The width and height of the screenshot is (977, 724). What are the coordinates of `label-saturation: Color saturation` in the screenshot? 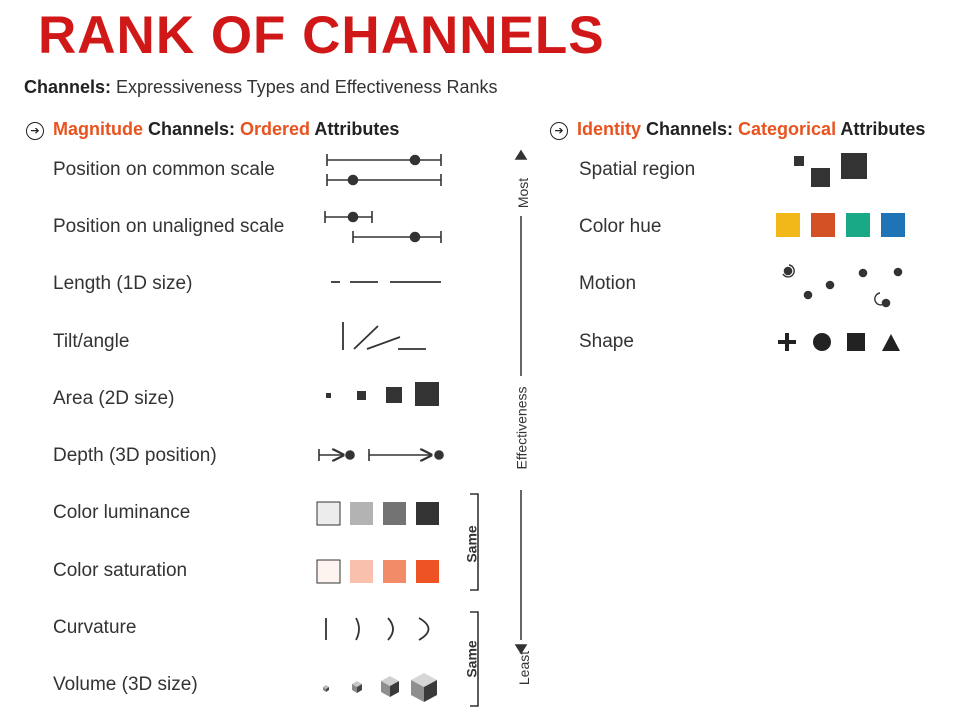 It's located at (120, 570).